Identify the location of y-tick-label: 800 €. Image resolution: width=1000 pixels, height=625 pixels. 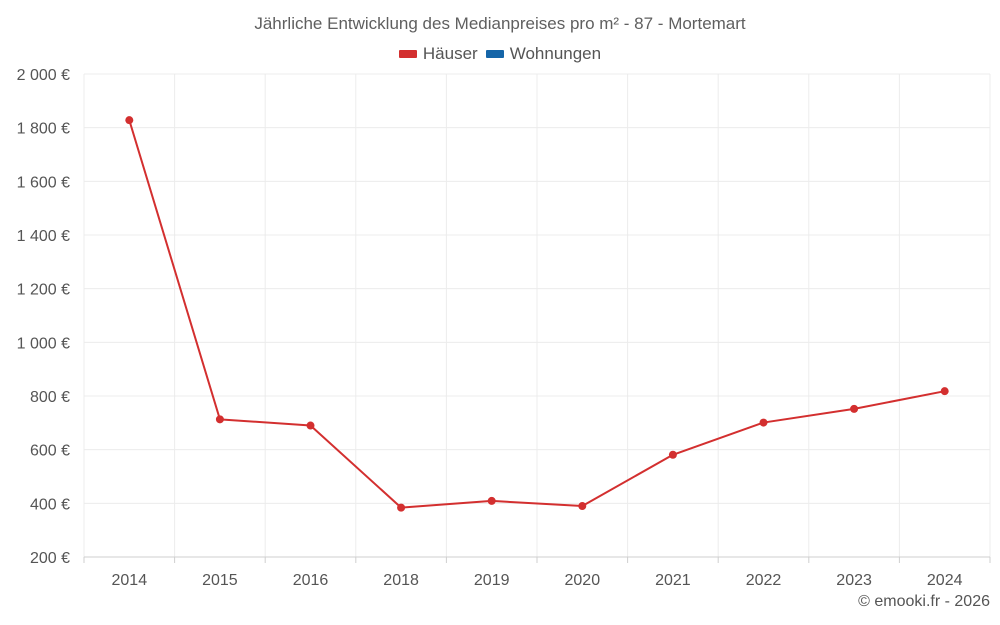
(50, 397).